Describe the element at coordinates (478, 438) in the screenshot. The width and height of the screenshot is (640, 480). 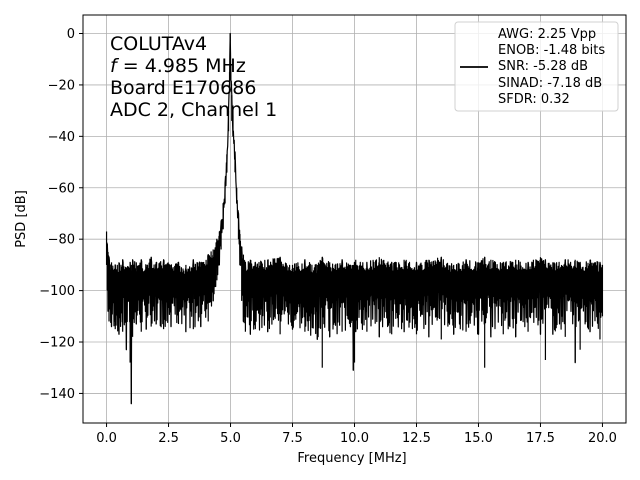
I see `x-tick-label: 15.0` at that location.